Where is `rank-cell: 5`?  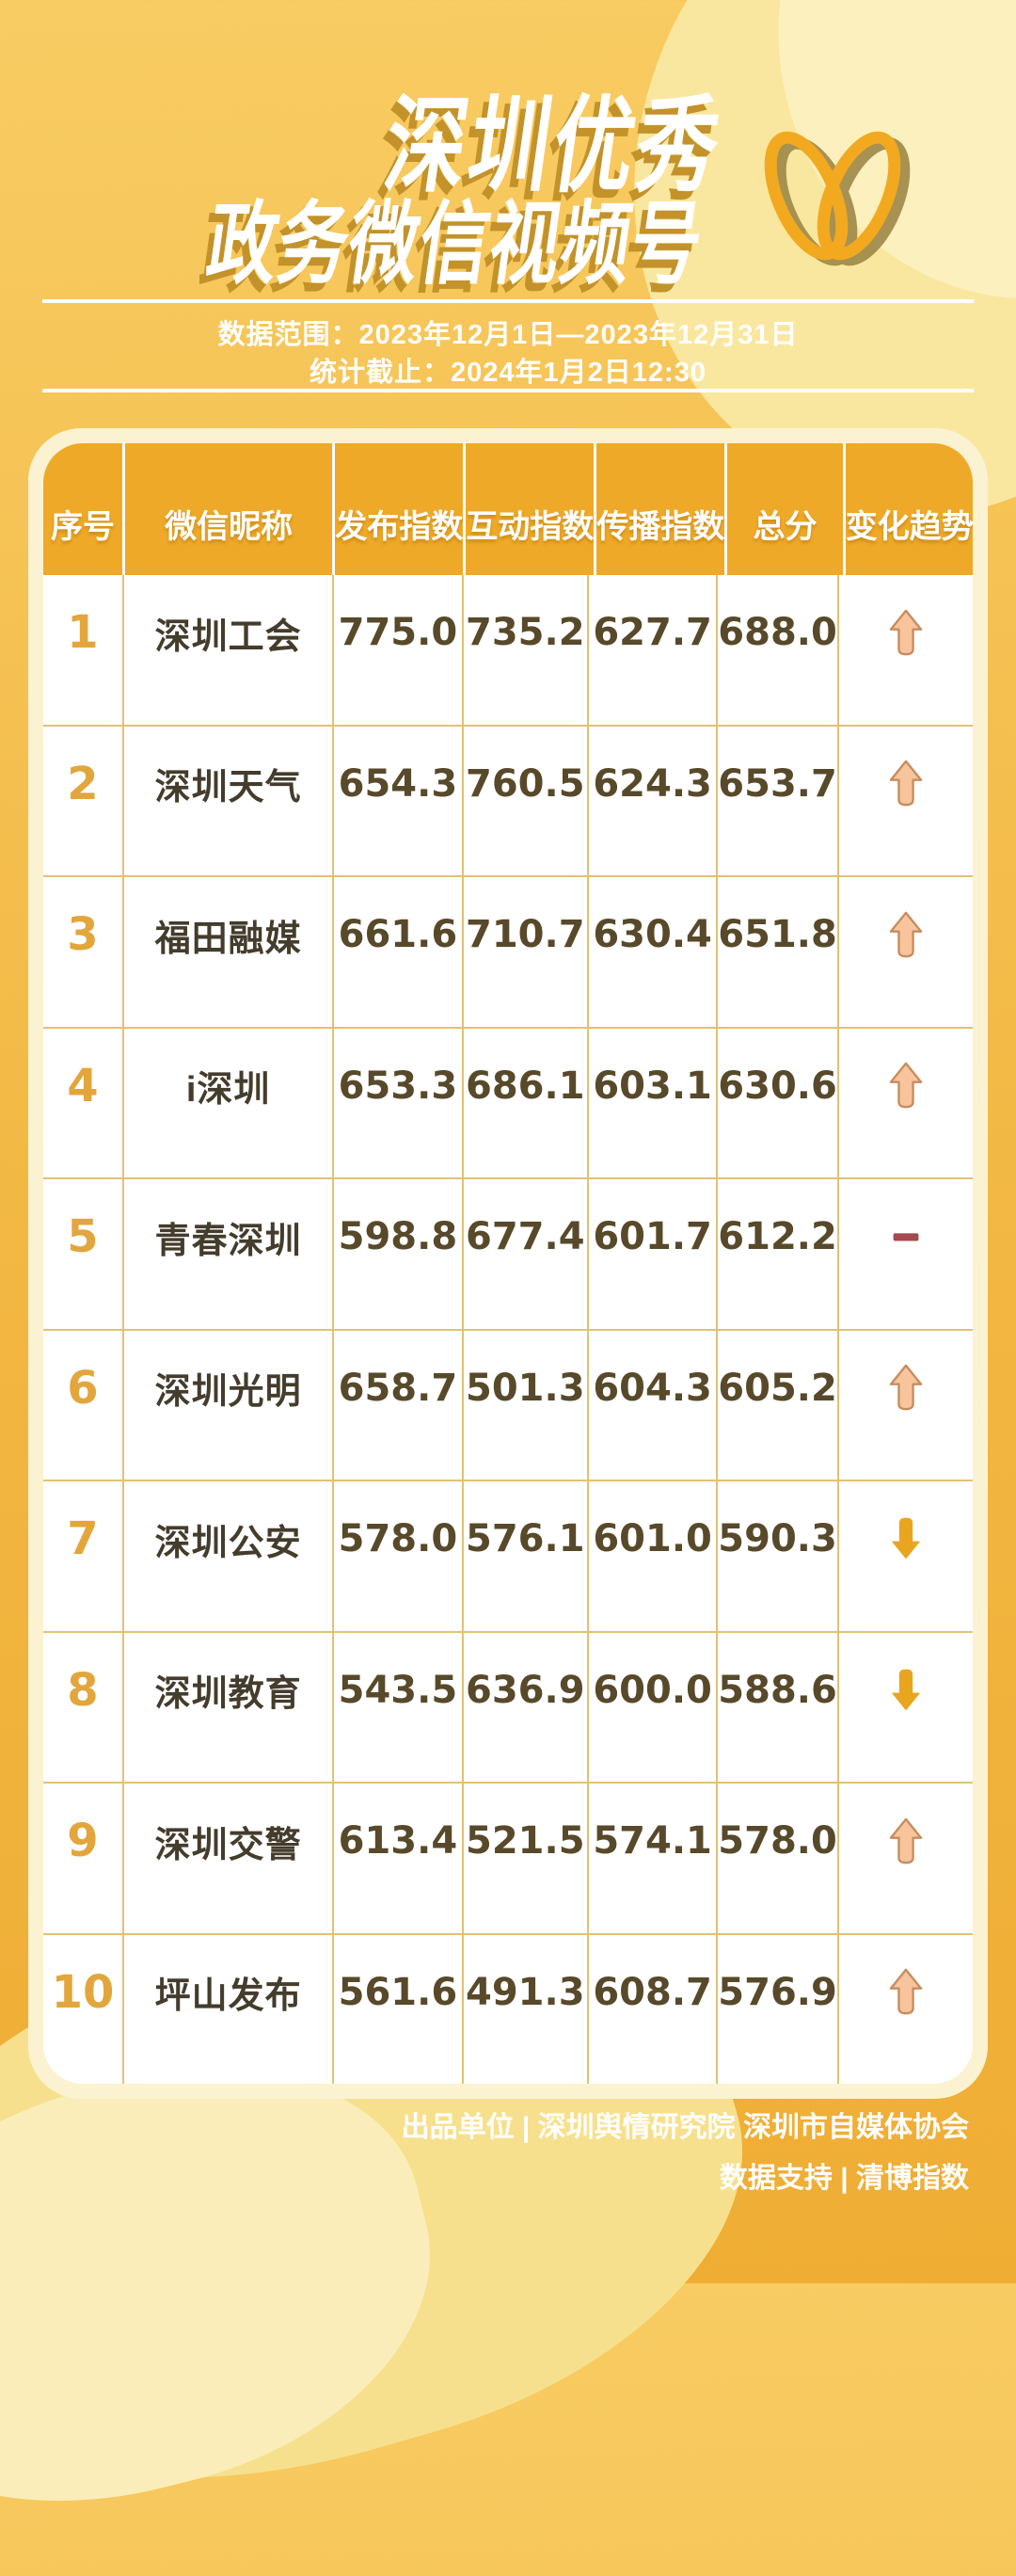
rank-cell: 5 is located at coordinates (83, 1237).